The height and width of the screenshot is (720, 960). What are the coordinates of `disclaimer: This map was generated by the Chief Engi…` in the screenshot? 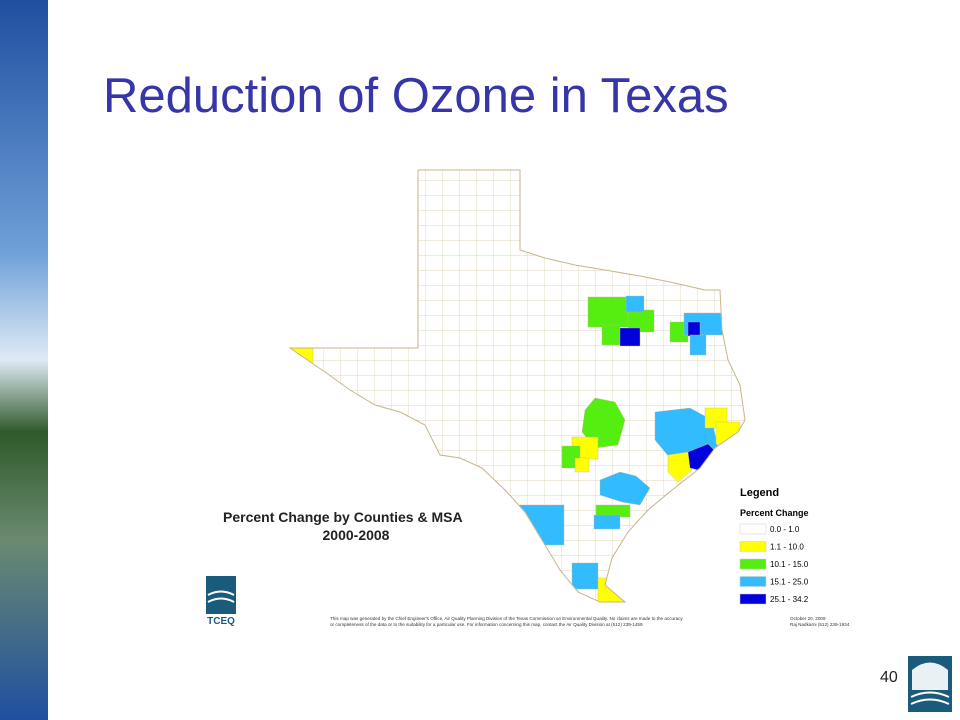 It's located at (506, 618).